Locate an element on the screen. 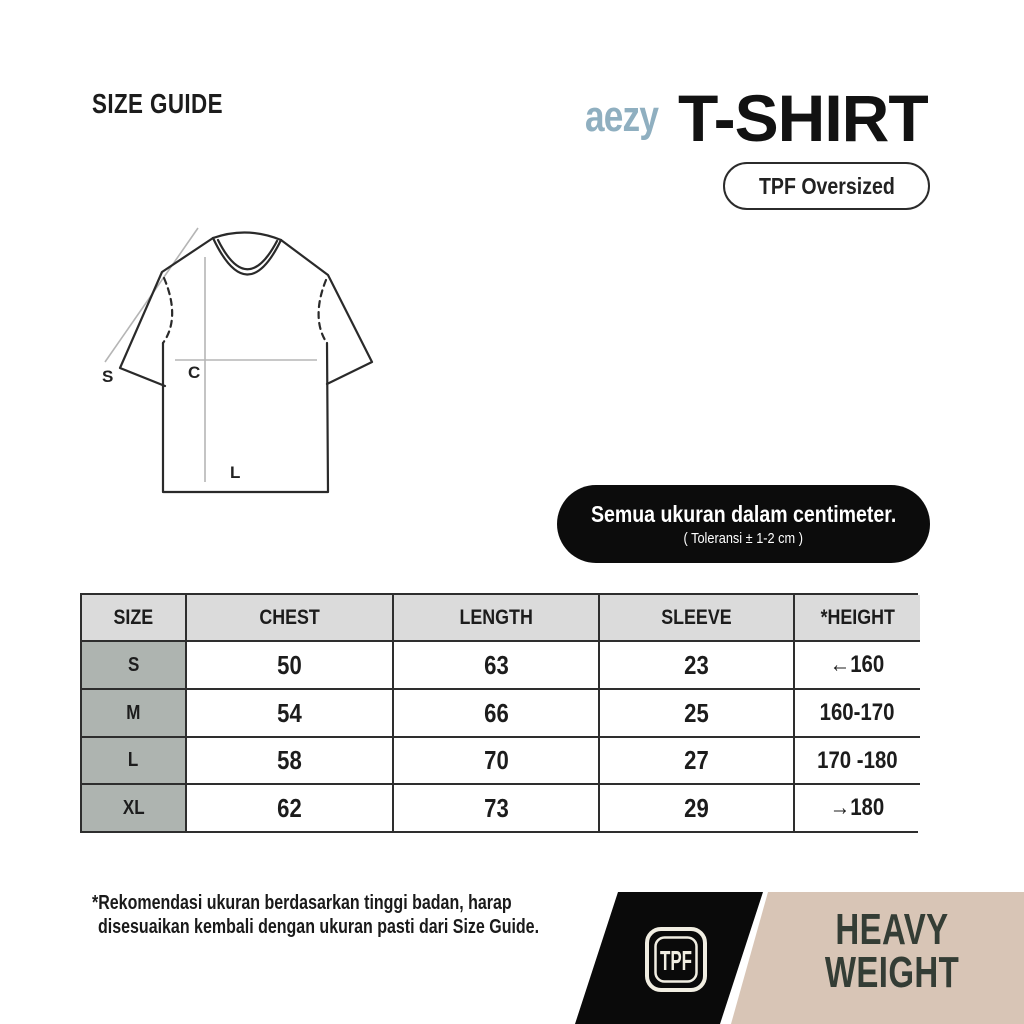  page-title-text: SIZE GUIDE is located at coordinates (157, 103).